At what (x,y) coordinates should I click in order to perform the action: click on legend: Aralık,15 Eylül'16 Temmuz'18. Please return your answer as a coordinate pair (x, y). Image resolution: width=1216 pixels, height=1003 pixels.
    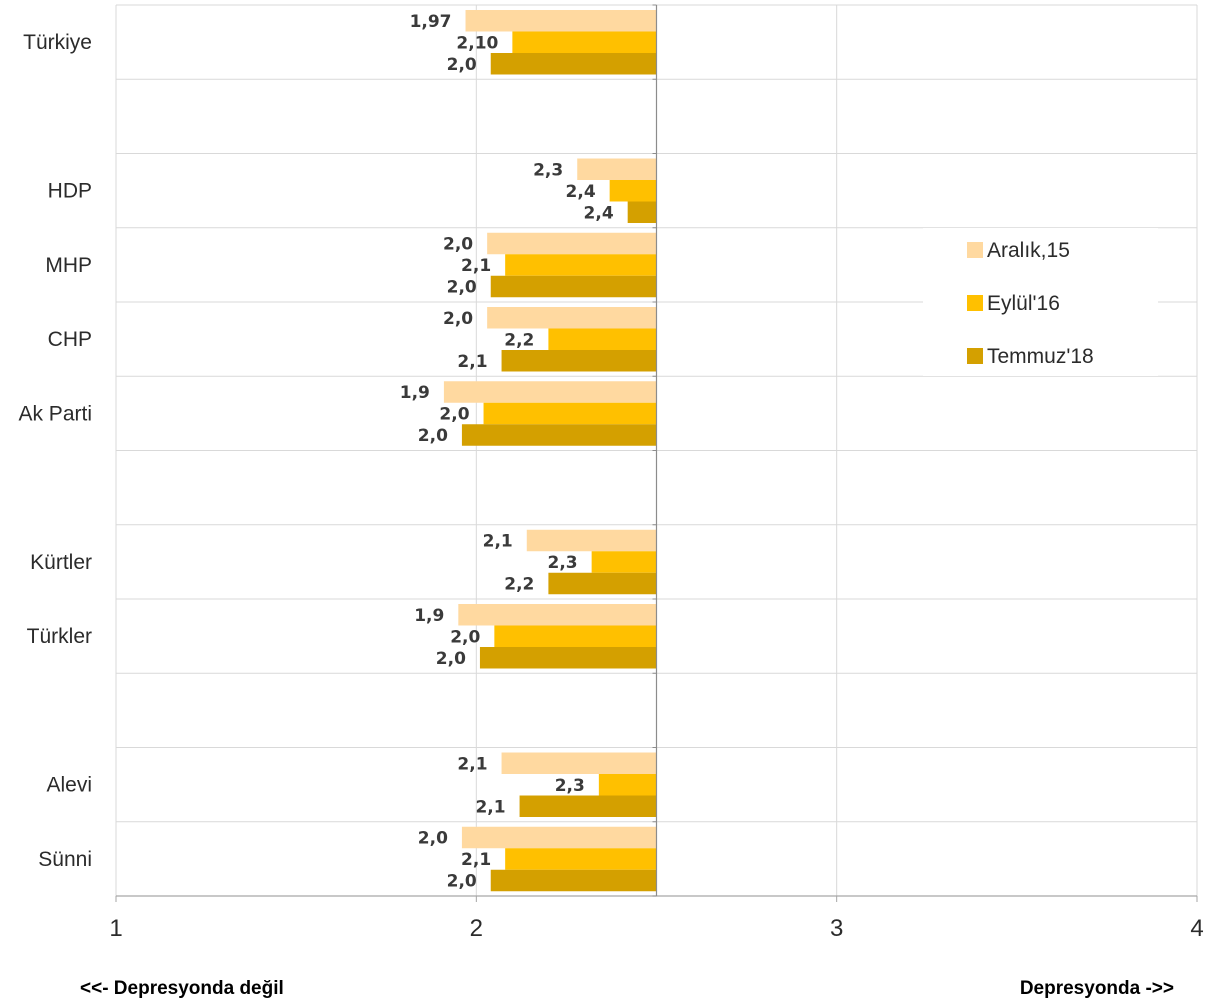
    Looking at the image, I should click on (1040, 302).